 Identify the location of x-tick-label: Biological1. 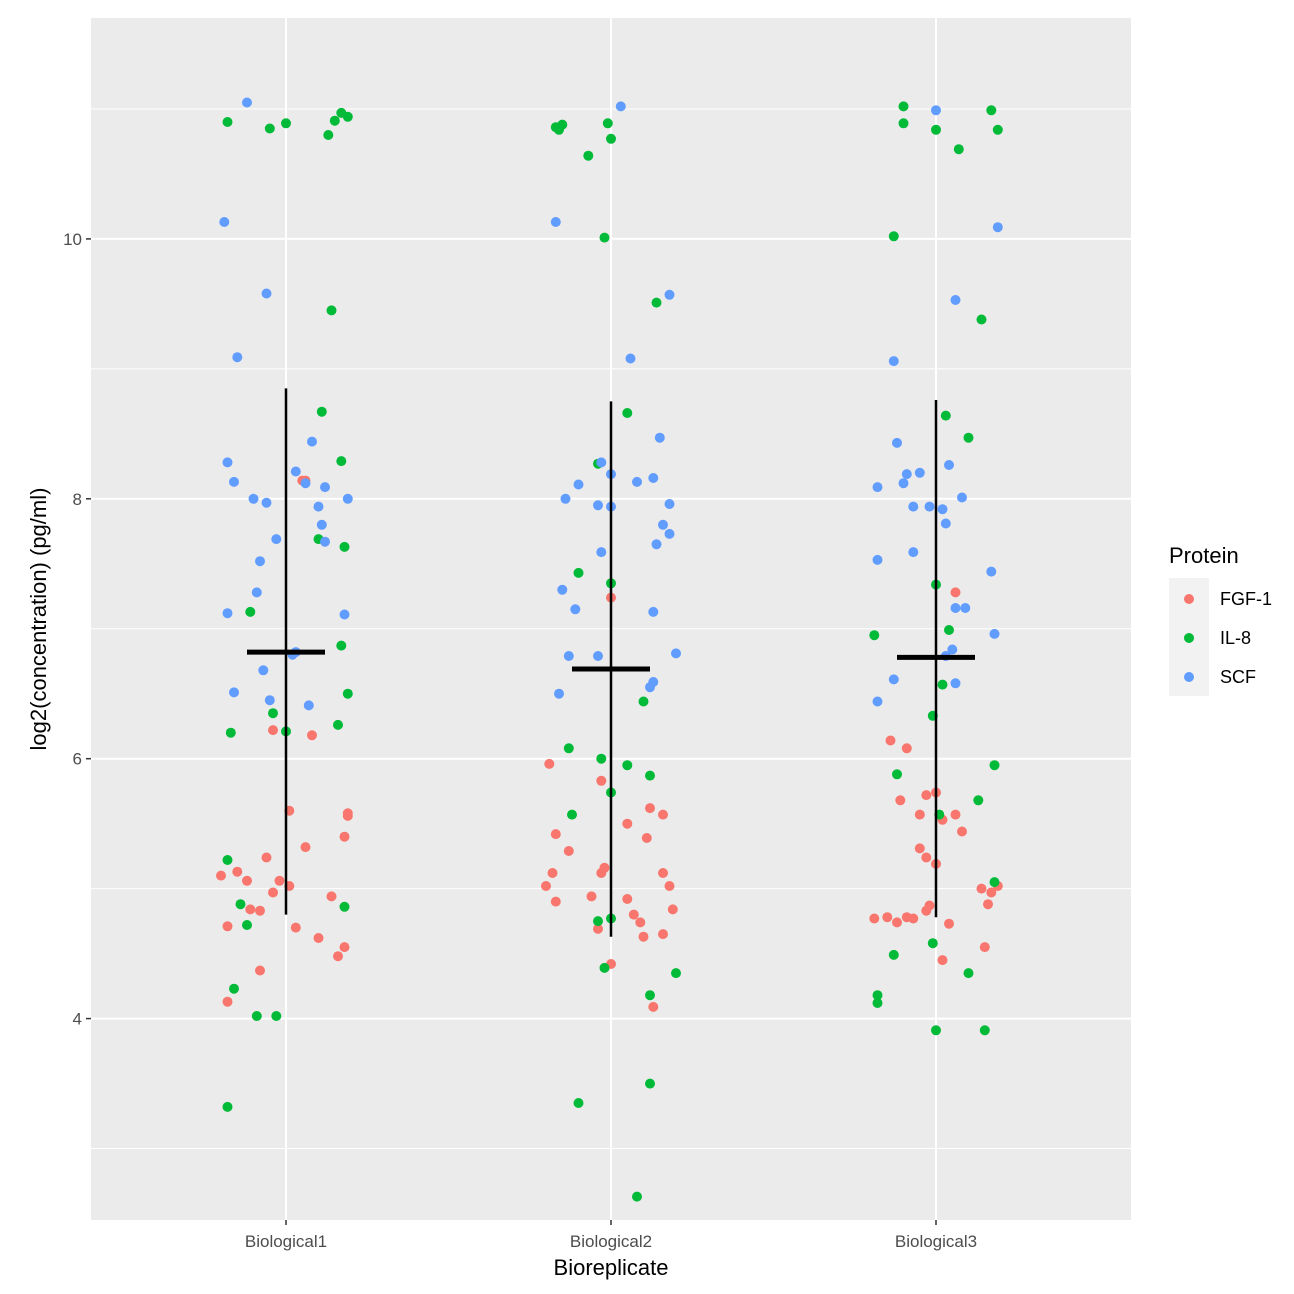
(286, 1241).